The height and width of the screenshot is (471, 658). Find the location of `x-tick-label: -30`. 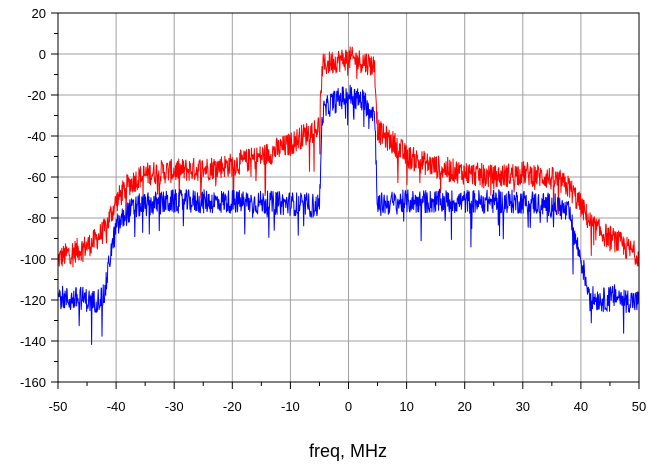

x-tick-label: -30 is located at coordinates (174, 406).